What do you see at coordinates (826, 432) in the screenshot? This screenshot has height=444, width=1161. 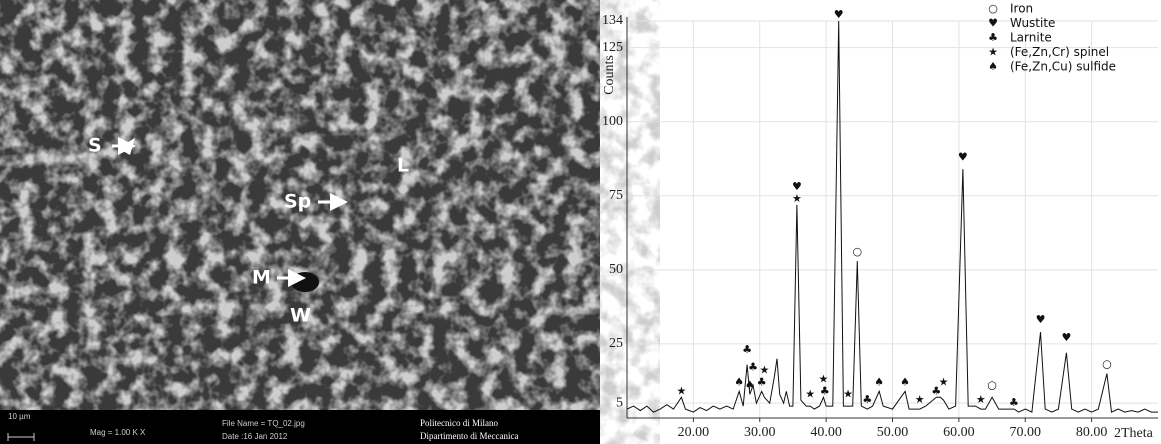 I see `x-tick-label: 40.00` at bounding box center [826, 432].